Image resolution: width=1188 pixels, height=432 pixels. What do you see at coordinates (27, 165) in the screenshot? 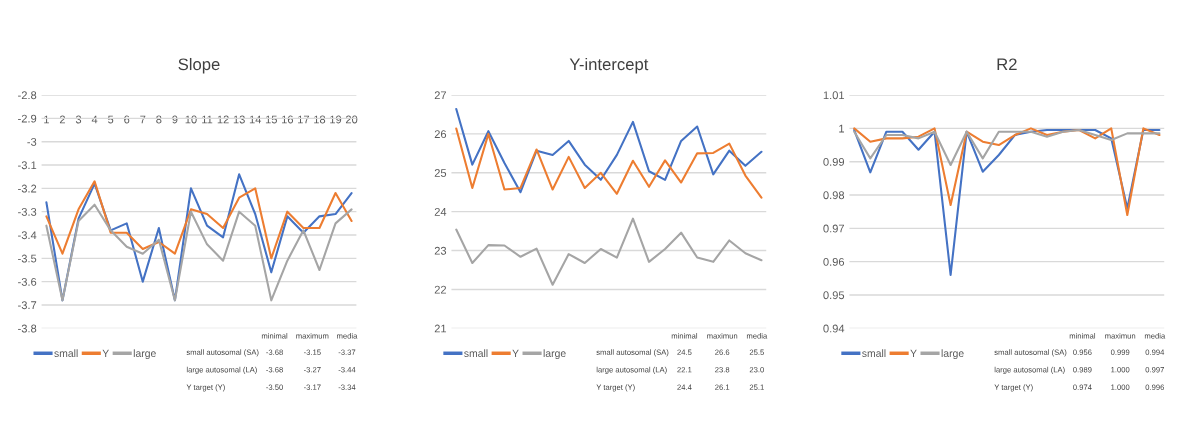
I see `y-tick-label: -3.1` at bounding box center [27, 165].